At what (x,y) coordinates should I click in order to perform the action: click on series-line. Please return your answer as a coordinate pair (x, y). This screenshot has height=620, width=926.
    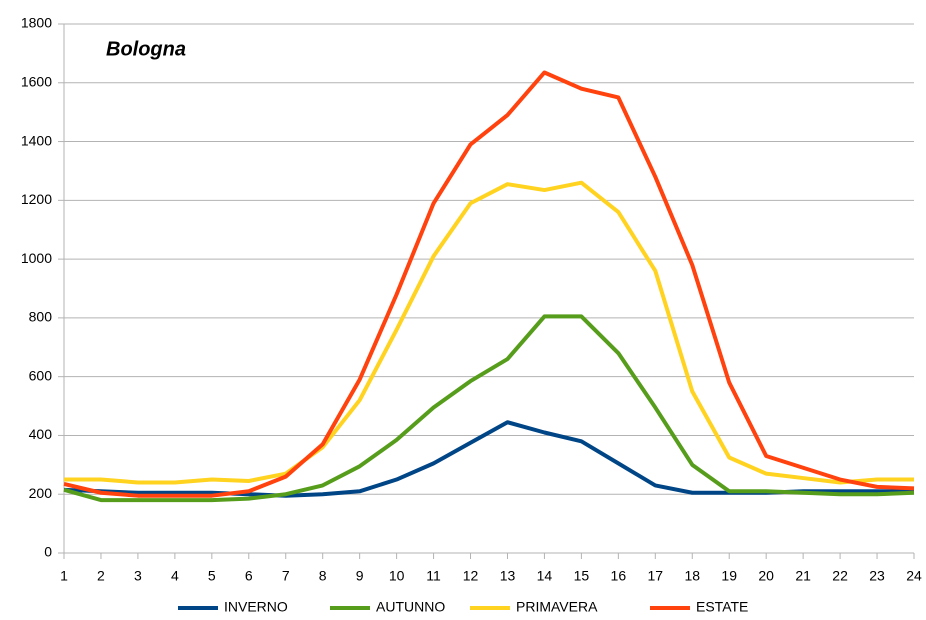
    Looking at the image, I should click on (488, 459).